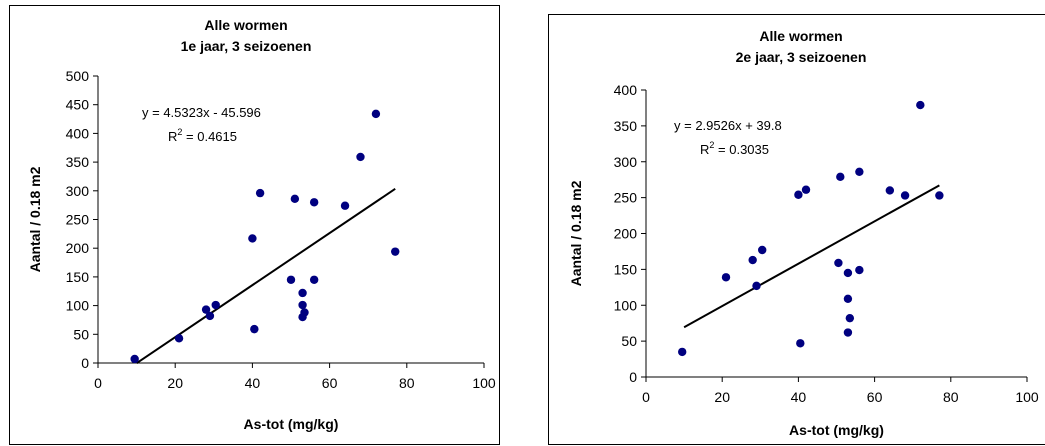 This screenshot has height=446, width=1045. I want to click on y-tick-label: 500, so click(78, 76).